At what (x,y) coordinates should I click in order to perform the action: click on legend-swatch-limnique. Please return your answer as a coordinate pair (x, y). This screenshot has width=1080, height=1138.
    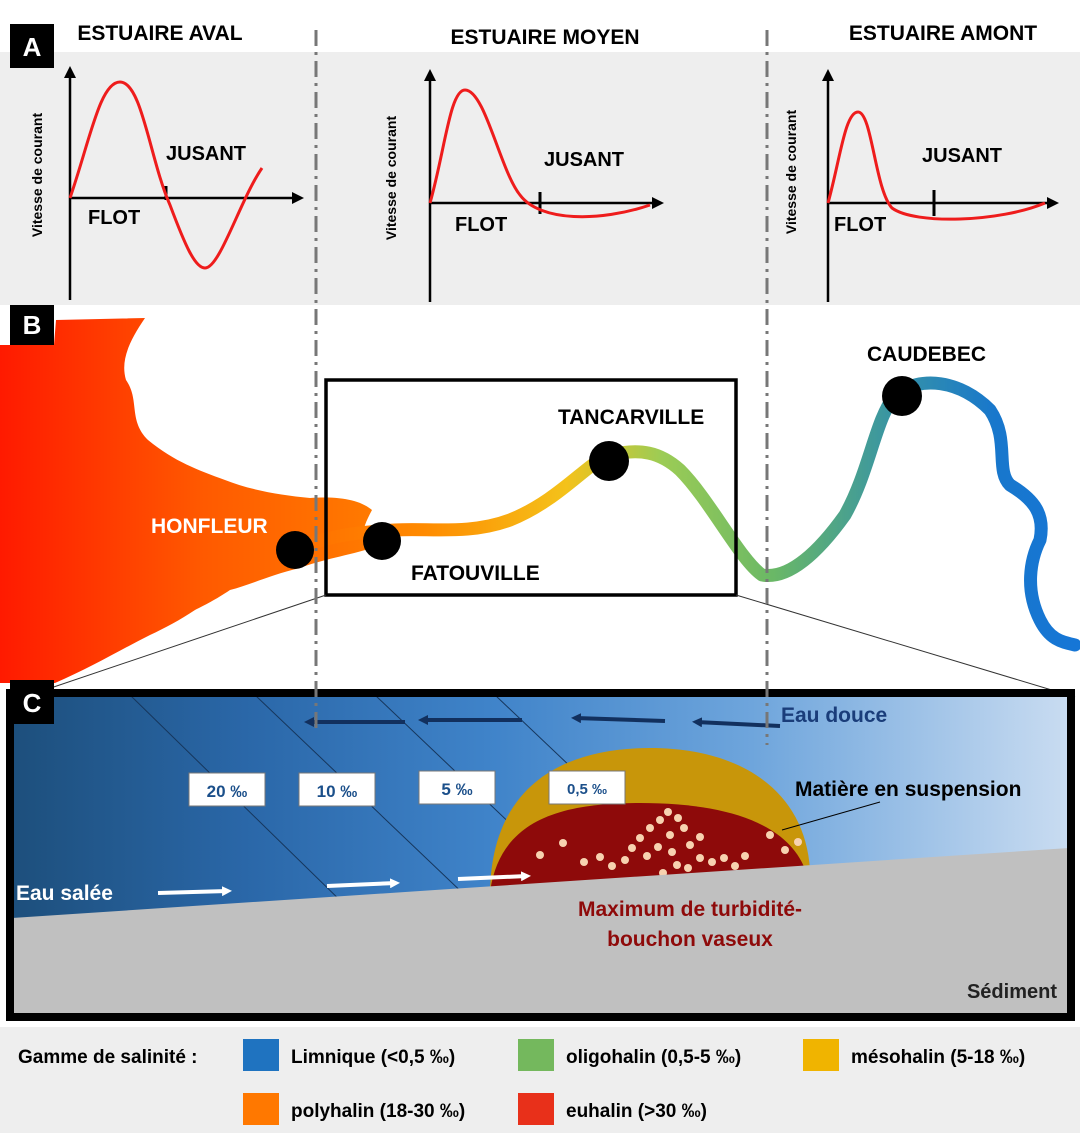
    Looking at the image, I should click on (261, 1055).